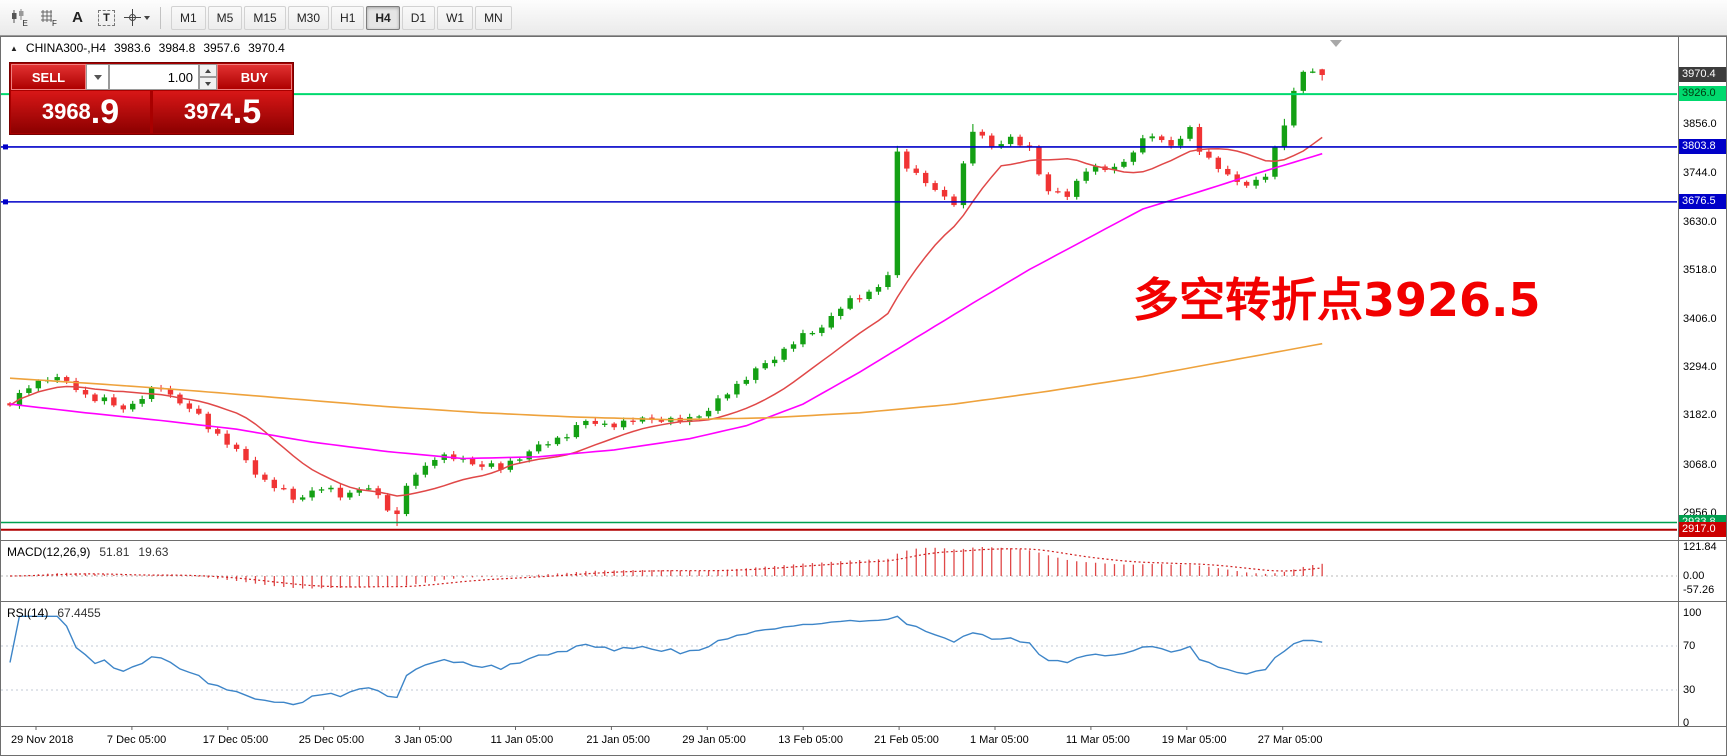  I want to click on macd-main-value: 51.81, so click(114, 552).